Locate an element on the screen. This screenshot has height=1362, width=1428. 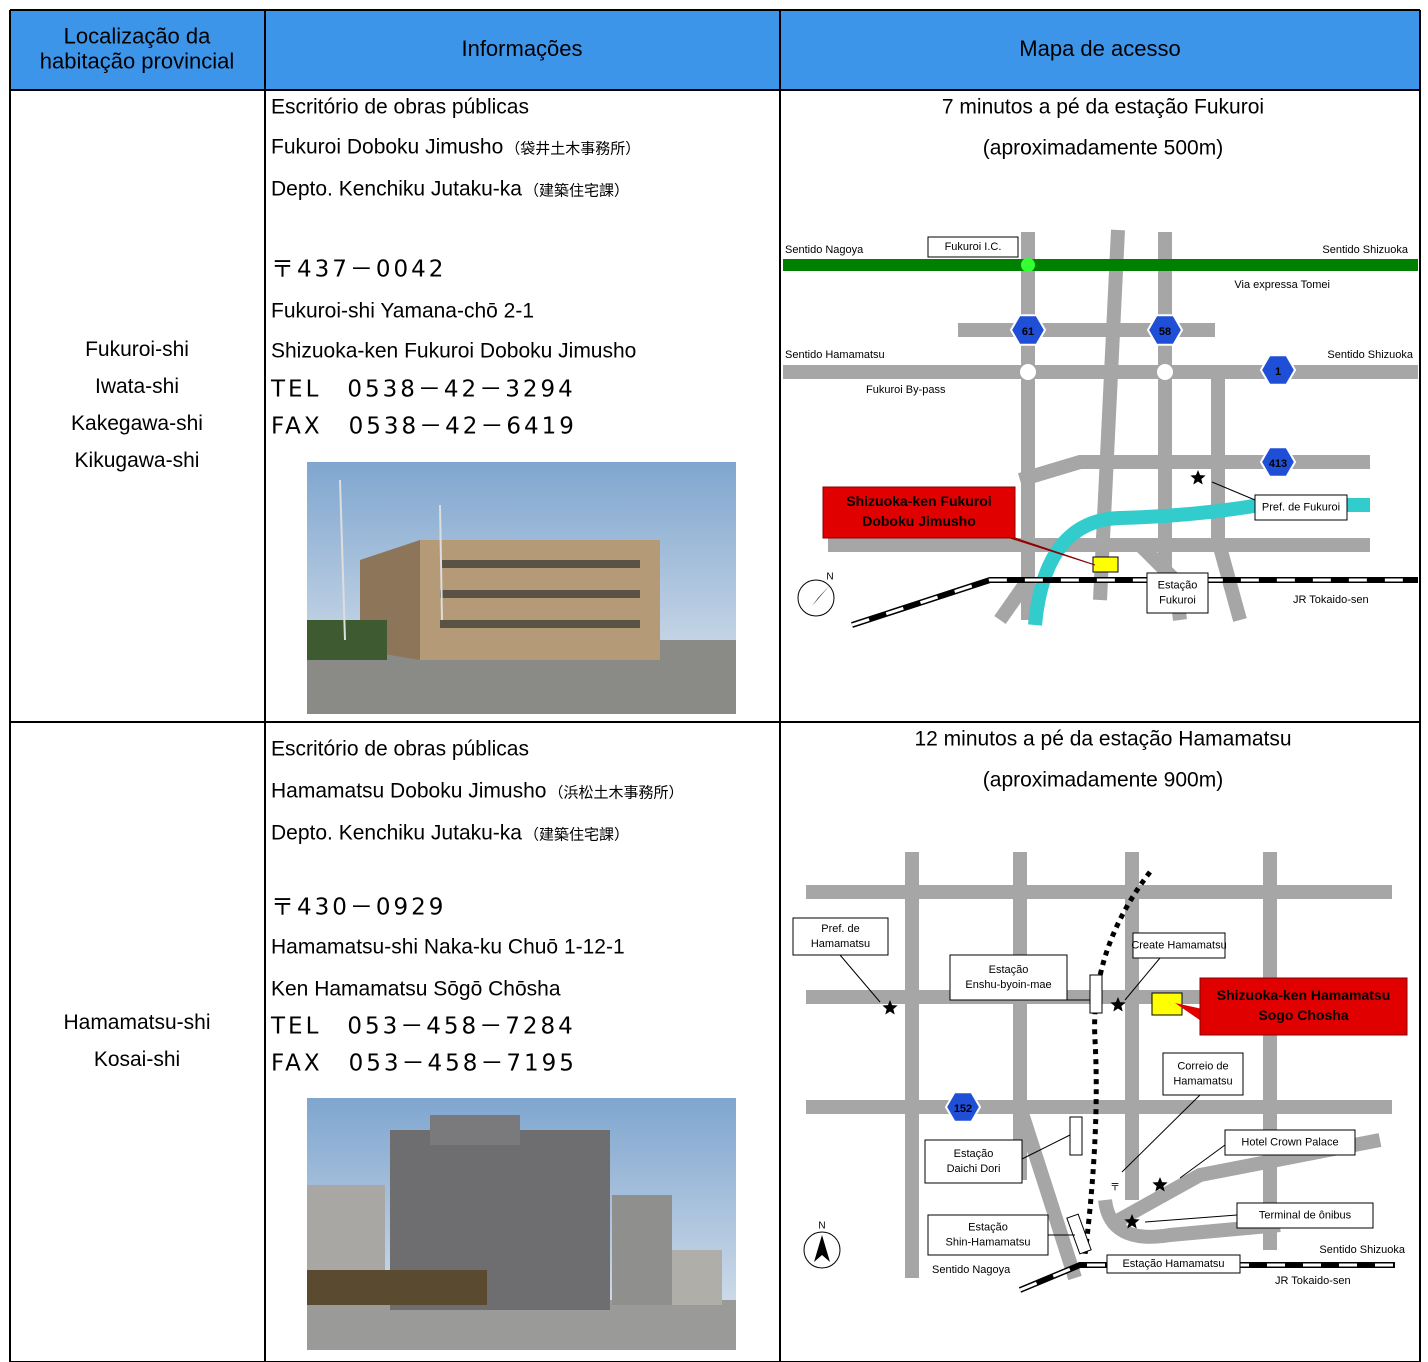
map-caption: (aproximadamente 900m) is located at coordinates (1103, 780).